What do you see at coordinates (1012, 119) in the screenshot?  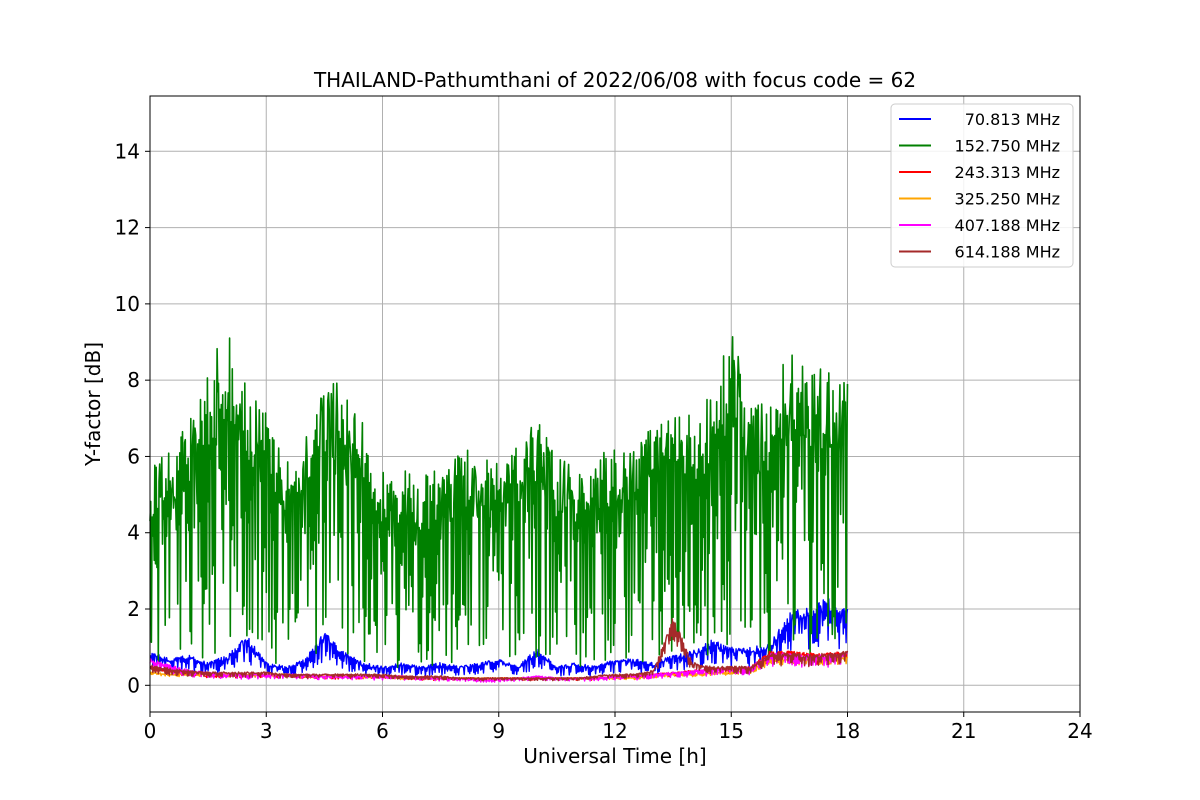 I see `legend-label: 70.813 MHz` at bounding box center [1012, 119].